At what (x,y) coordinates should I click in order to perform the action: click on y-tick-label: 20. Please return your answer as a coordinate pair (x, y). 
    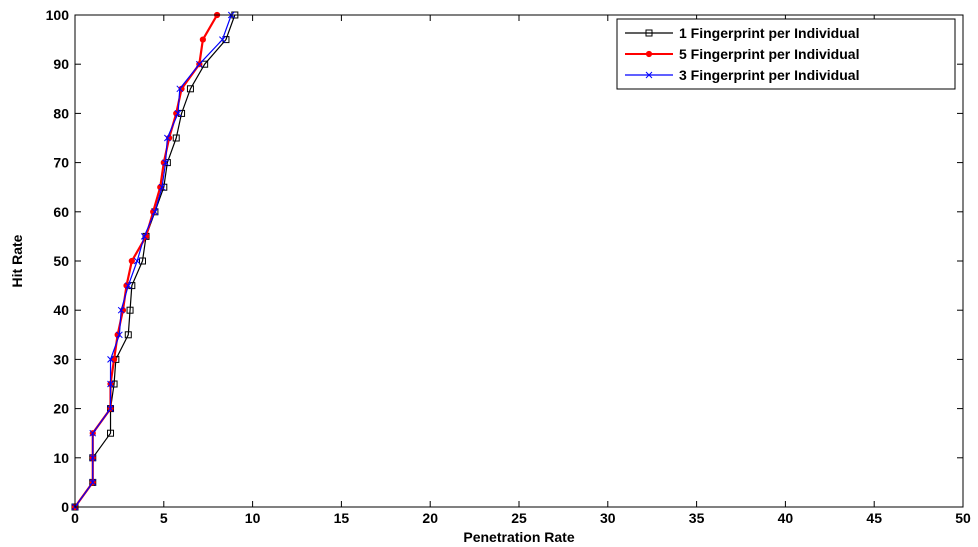
    Looking at the image, I should click on (61, 409).